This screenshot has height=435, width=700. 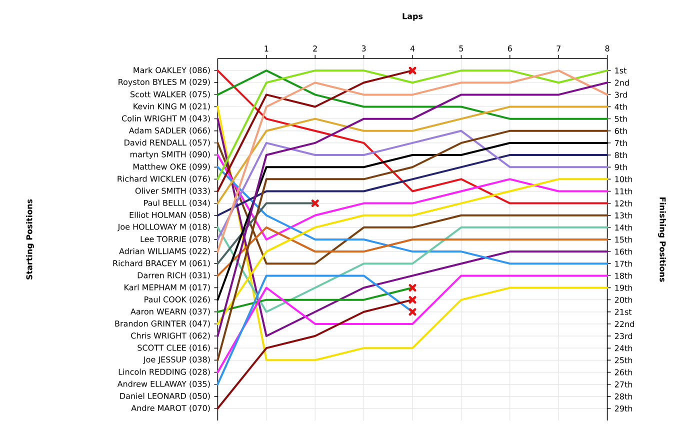 I want to click on y-tick-label: 6th, so click(x=620, y=131).